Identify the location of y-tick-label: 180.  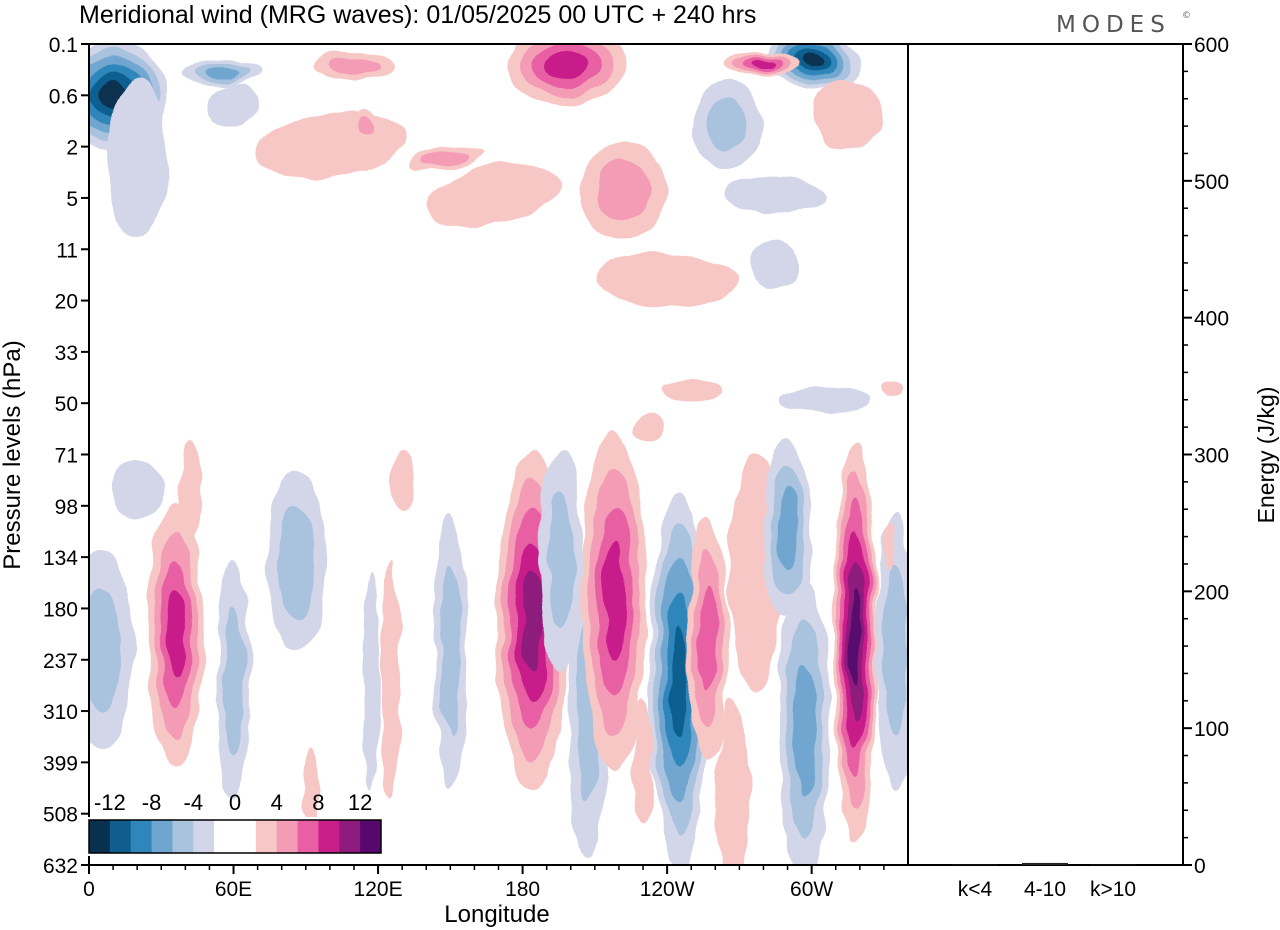
(60, 609).